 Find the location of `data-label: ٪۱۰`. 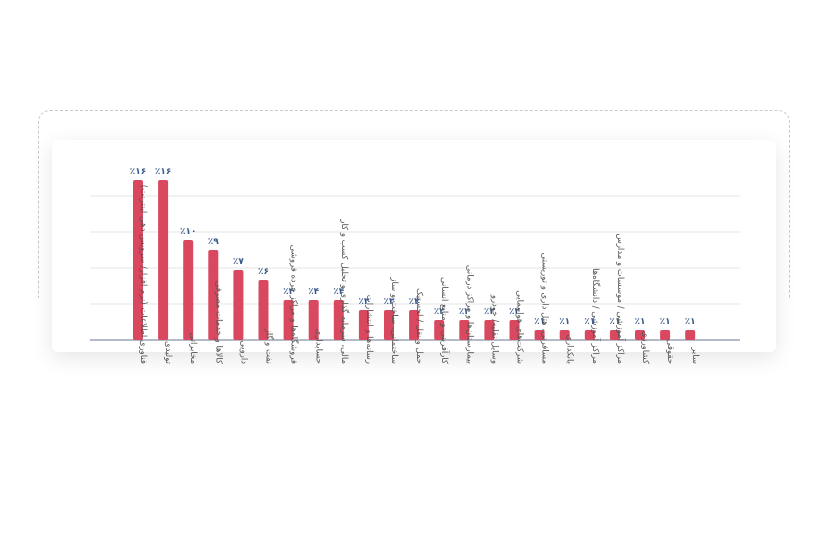

data-label: ٪۱۰ is located at coordinates (188, 232).